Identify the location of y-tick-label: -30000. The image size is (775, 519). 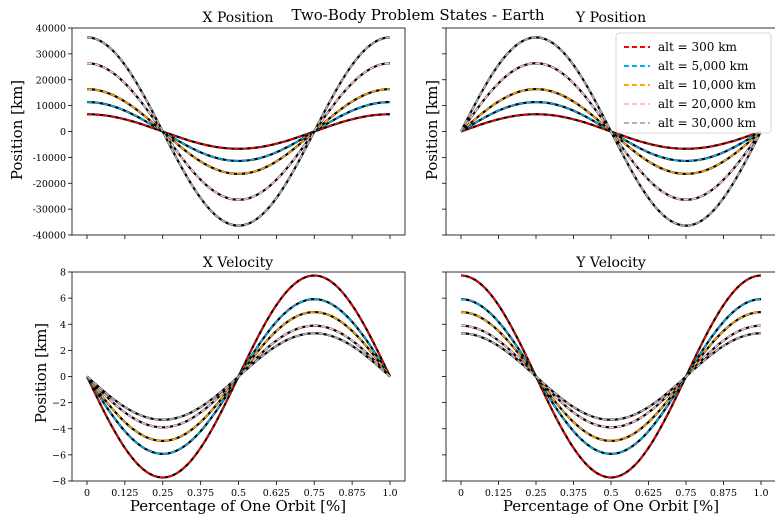
(49, 210).